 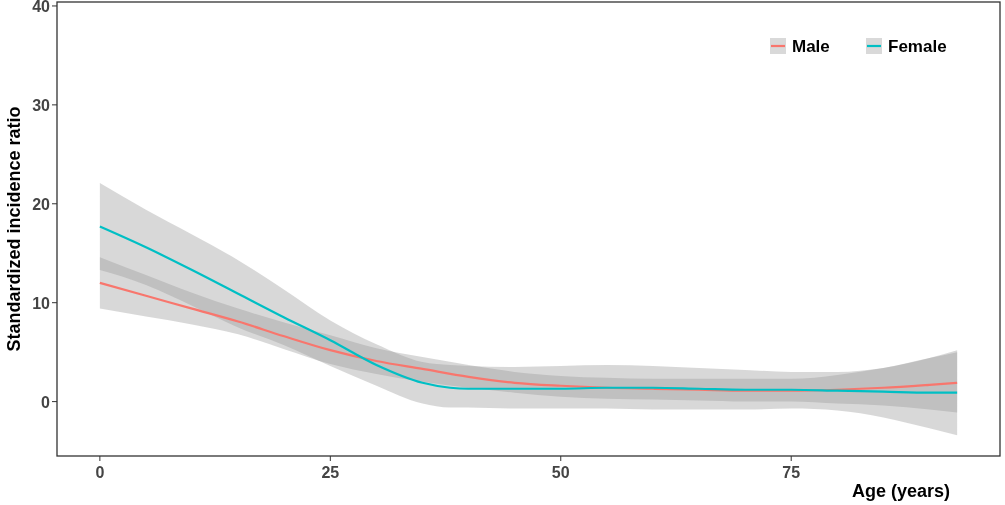 What do you see at coordinates (41, 204) in the screenshot?
I see `y-tick-label: 20` at bounding box center [41, 204].